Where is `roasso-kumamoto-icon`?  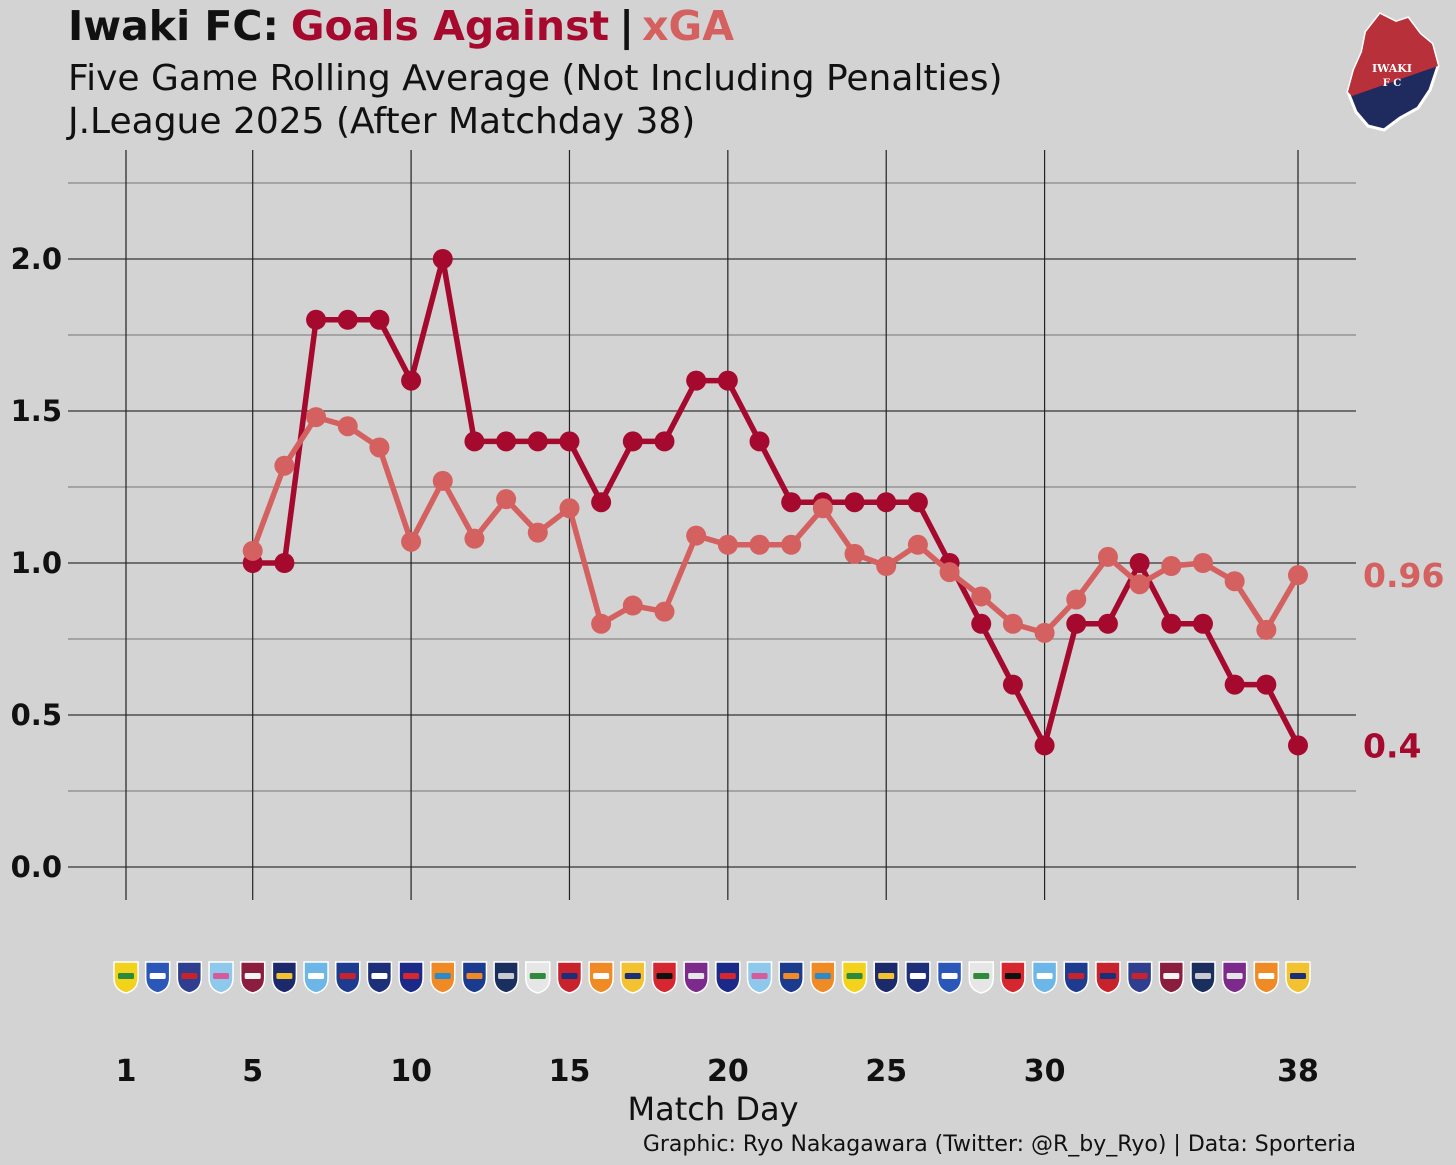 roasso-kumamoto-icon is located at coordinates (569, 977).